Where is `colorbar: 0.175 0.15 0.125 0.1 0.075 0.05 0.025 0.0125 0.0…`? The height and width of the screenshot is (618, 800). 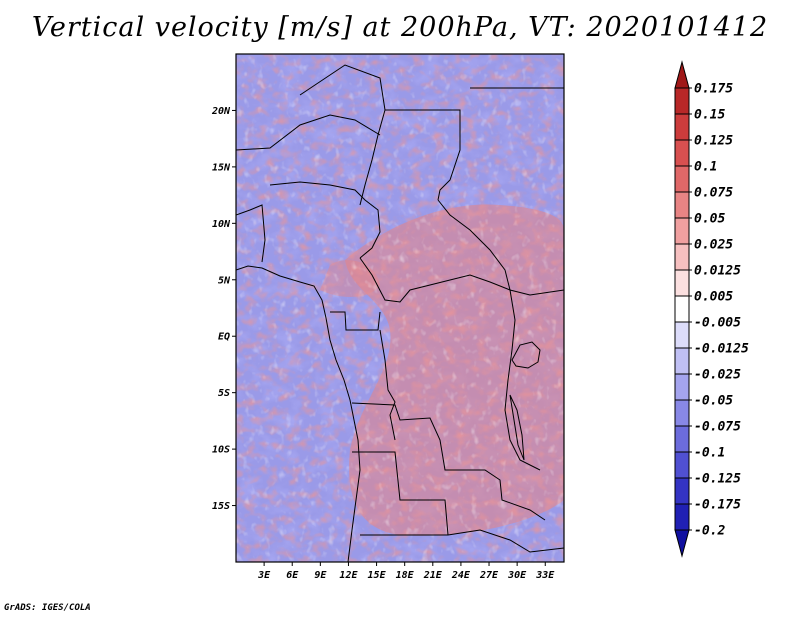 colorbar: 0.175 0.15 0.125 0.1 0.075 0.05 0.025 0.0125 0.0… is located at coordinates (711, 309).